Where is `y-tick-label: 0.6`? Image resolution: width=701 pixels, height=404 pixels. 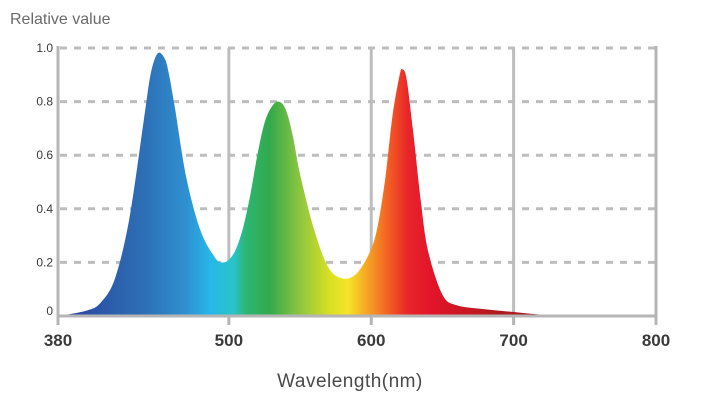 y-tick-label: 0.6 is located at coordinates (44, 155).